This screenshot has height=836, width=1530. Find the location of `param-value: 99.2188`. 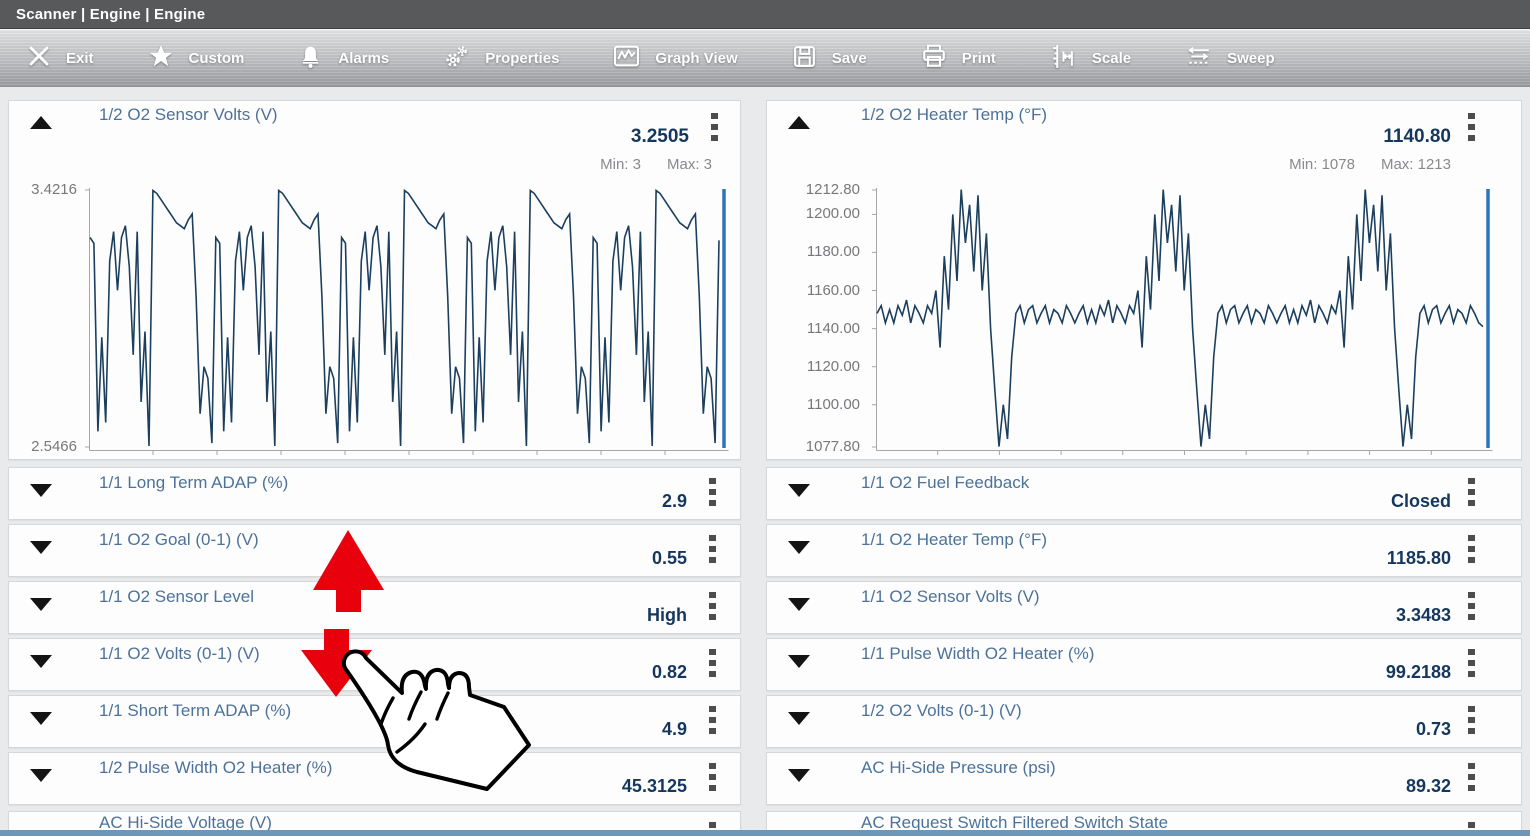

param-value: 99.2188 is located at coordinates (1418, 672).